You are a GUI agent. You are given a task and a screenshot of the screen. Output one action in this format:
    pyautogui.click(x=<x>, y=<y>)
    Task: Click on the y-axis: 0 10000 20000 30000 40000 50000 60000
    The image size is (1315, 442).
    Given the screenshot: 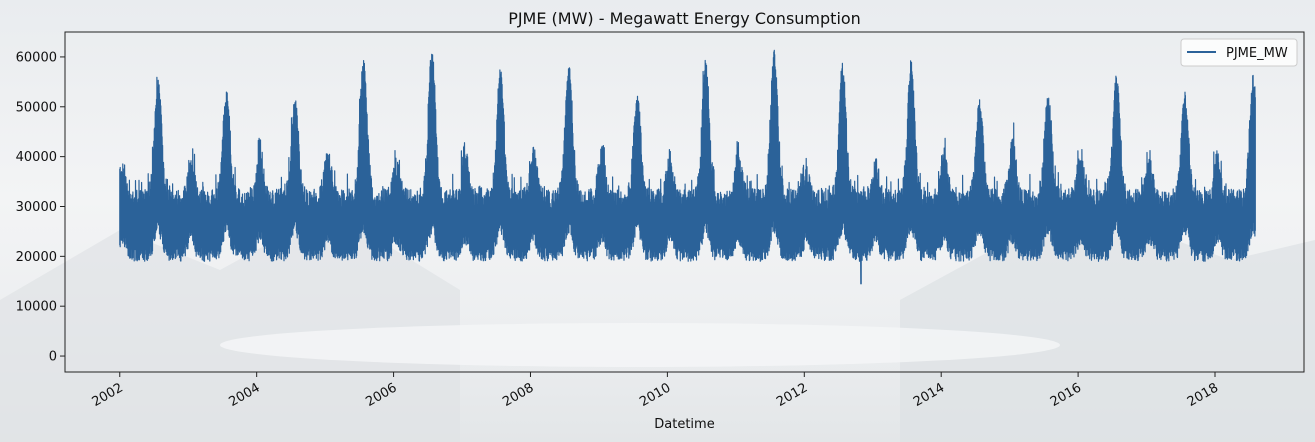 What is the action you would take?
    pyautogui.click(x=40, y=207)
    